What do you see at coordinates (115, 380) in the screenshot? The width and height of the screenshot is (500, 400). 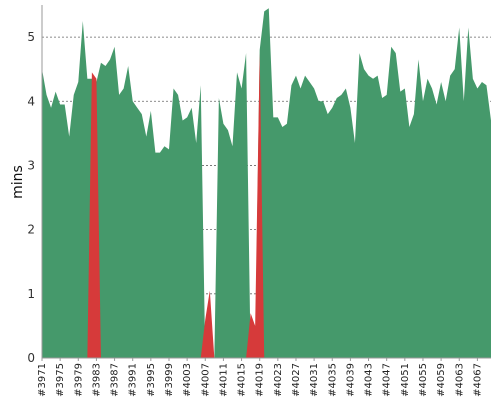 I see `x-tick-label: #3987` at bounding box center [115, 380].